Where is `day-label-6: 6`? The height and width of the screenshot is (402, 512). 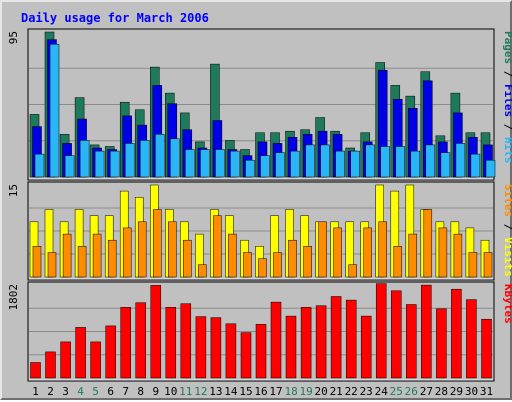 day-label-6: 6 is located at coordinates (110, 391).